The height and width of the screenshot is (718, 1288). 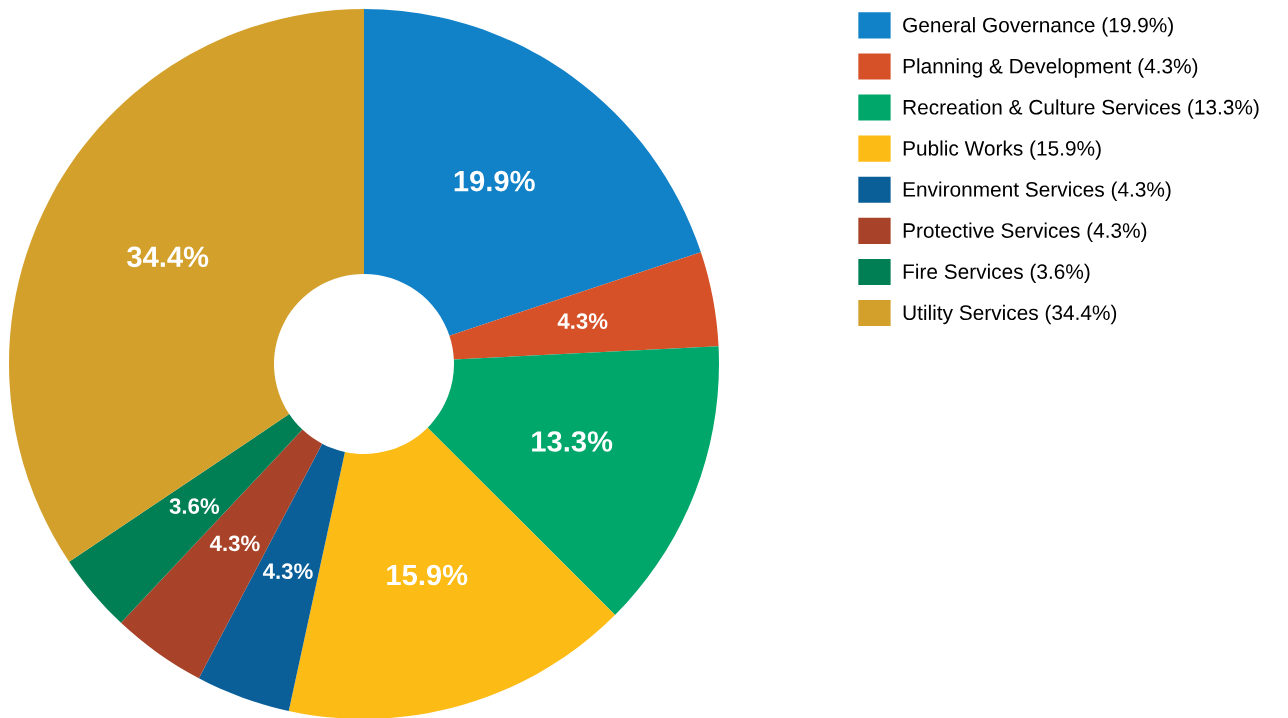 I want to click on data-label: 34.4%, so click(x=168, y=257).